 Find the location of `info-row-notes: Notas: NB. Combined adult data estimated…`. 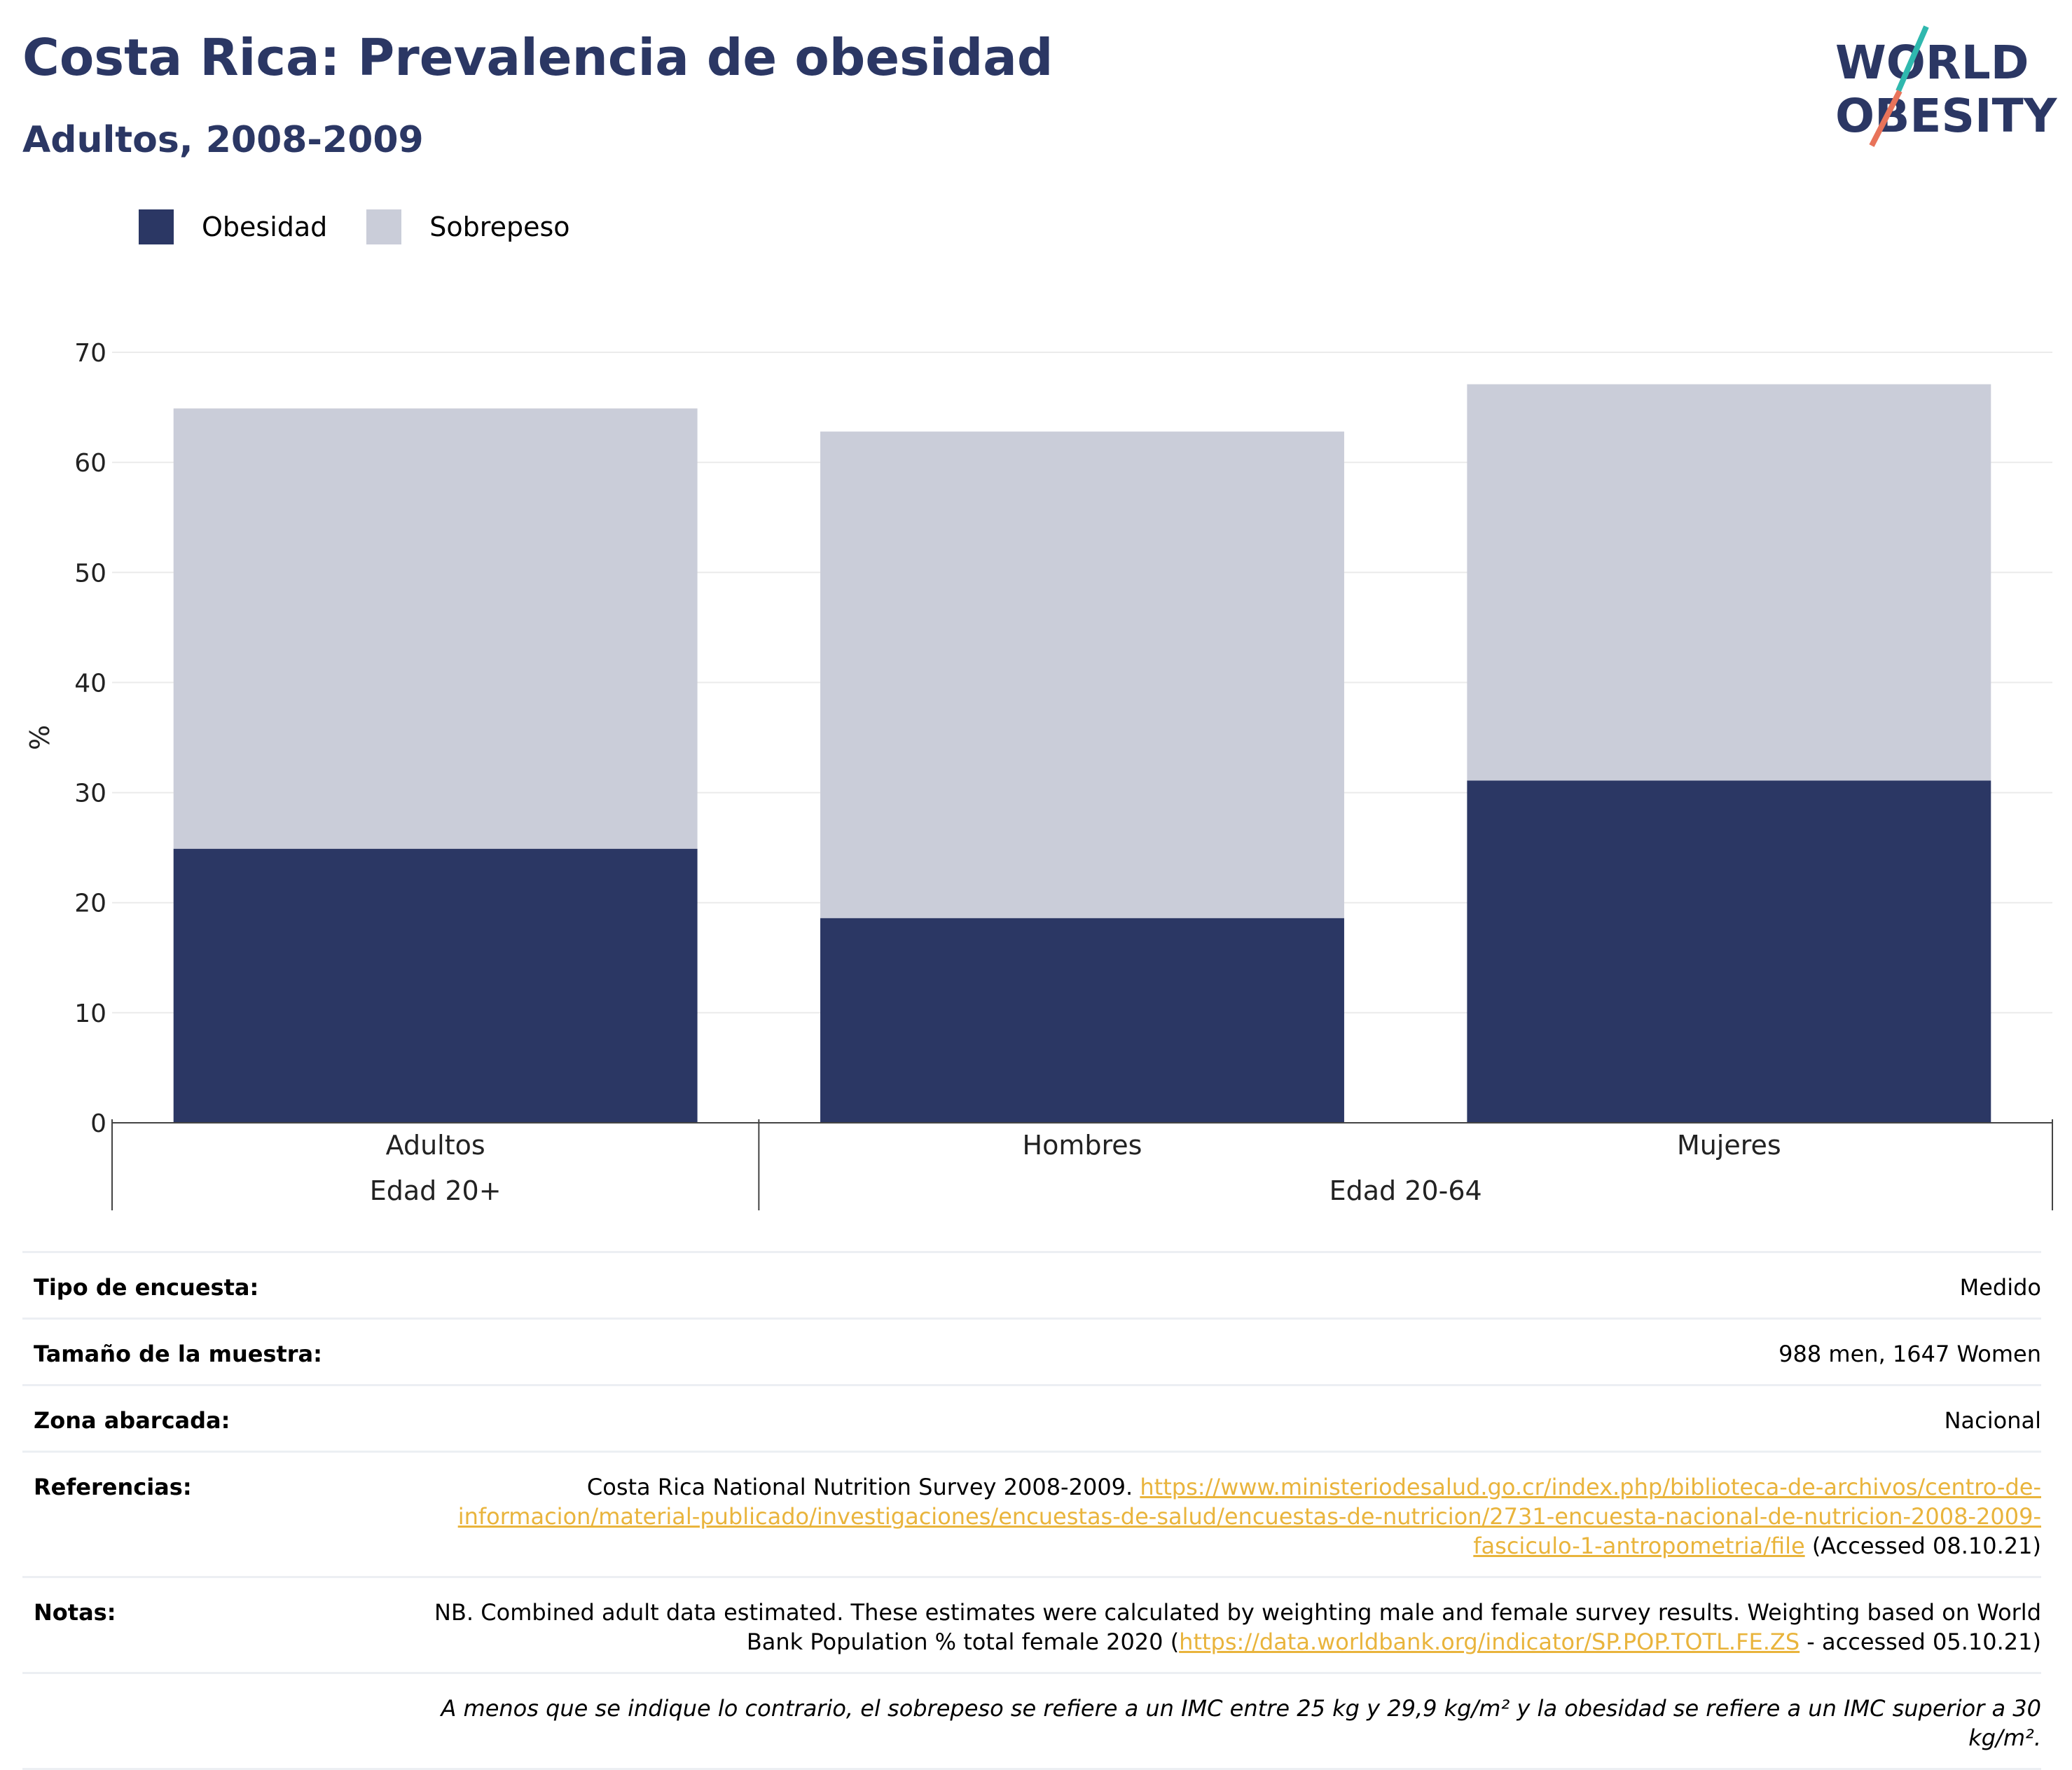

info-row-notes: Notas: NB. Combined adult data estimated… is located at coordinates (1031, 1624).